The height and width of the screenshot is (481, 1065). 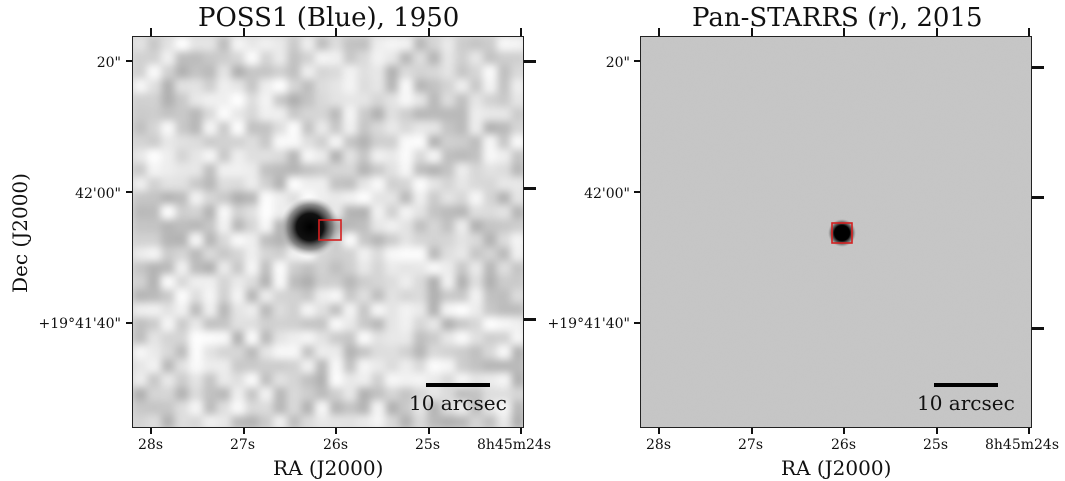 I want to click on panel-title: POSS1 (Blue), 1950, so click(x=329, y=18).